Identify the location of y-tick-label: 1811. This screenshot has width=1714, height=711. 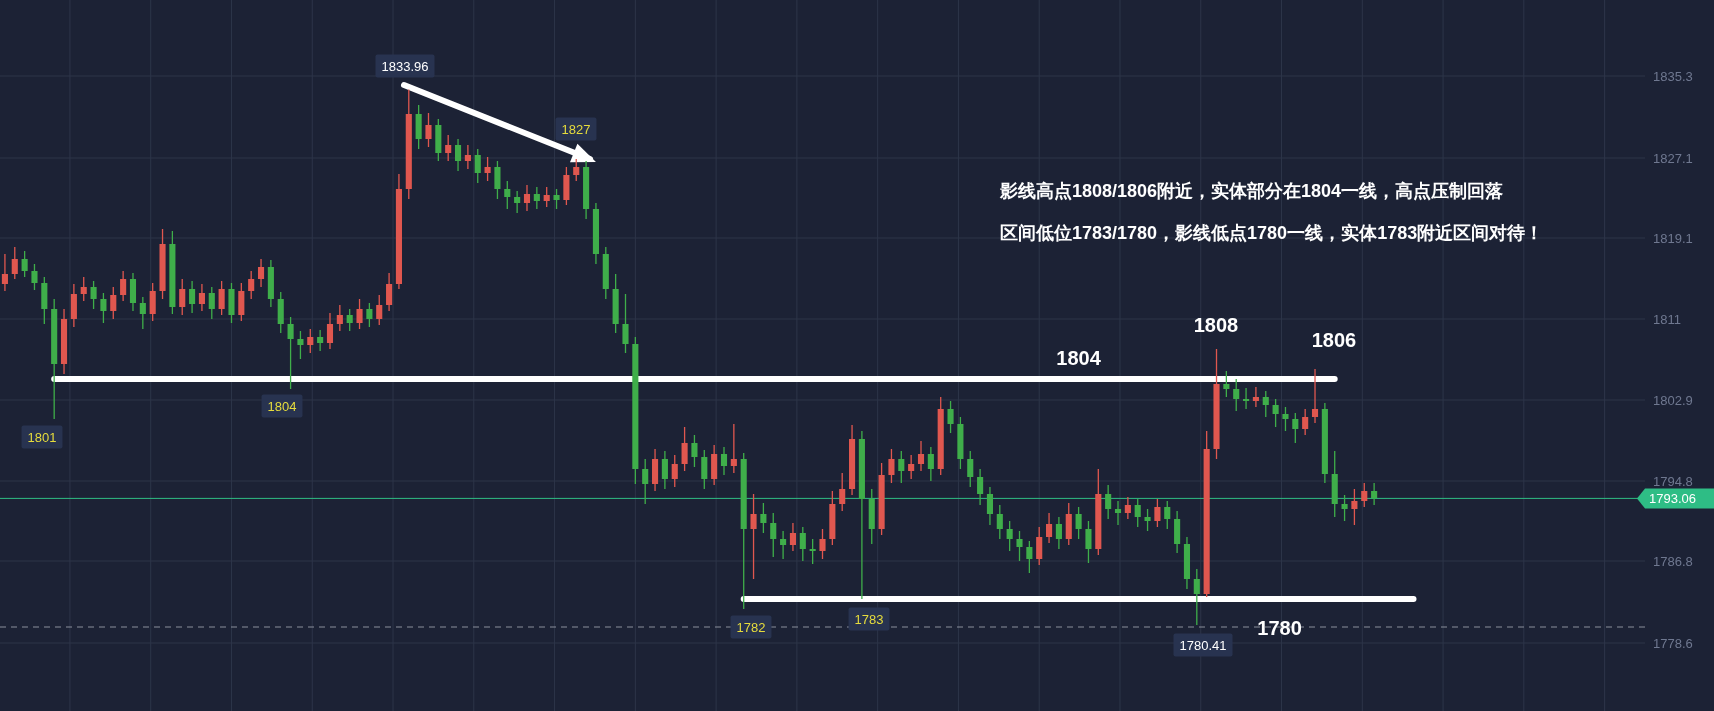
(1667, 319).